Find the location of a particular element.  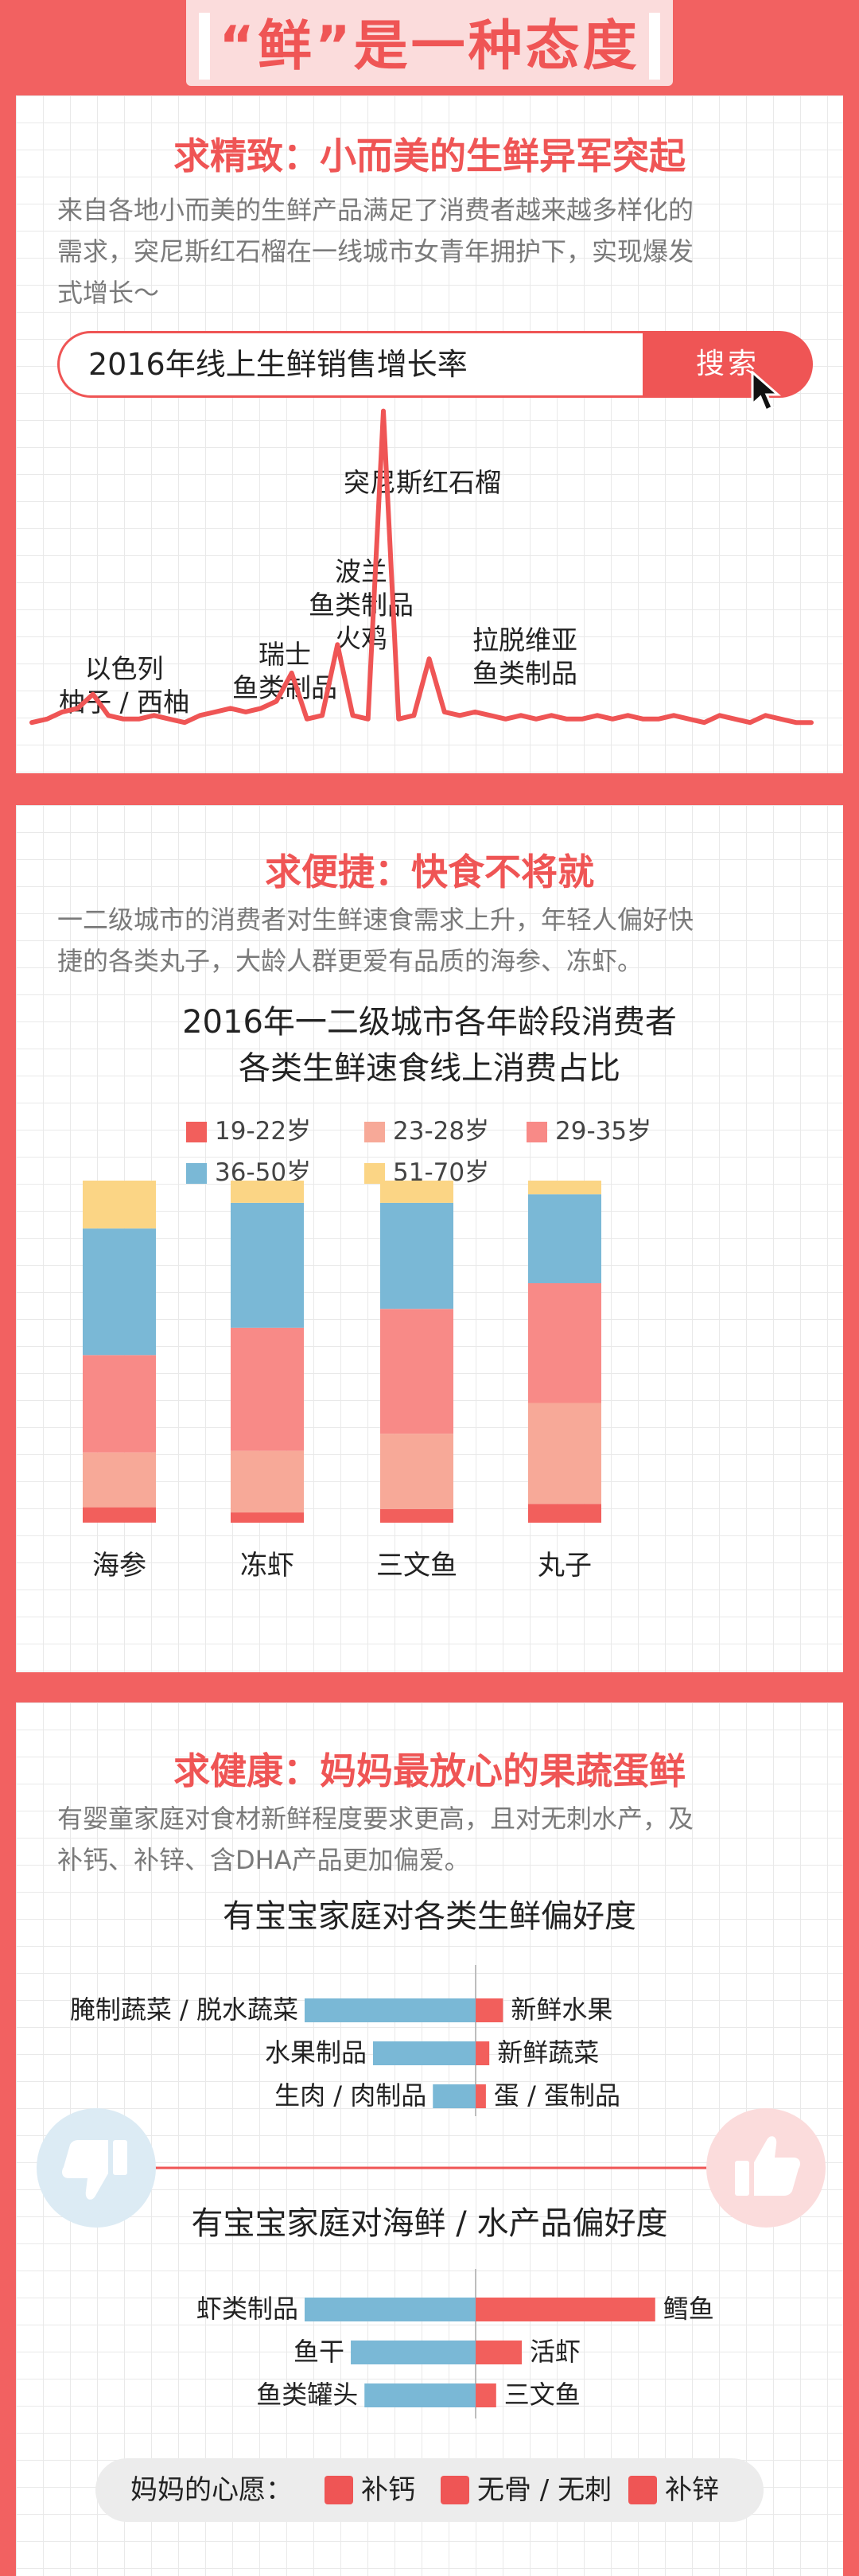

legend-label: 19-22岁 is located at coordinates (263, 1132).